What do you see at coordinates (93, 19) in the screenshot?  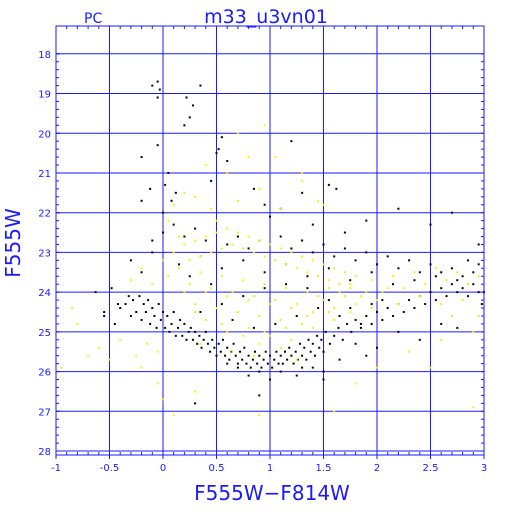 I see `corner-label: PC` at bounding box center [93, 19].